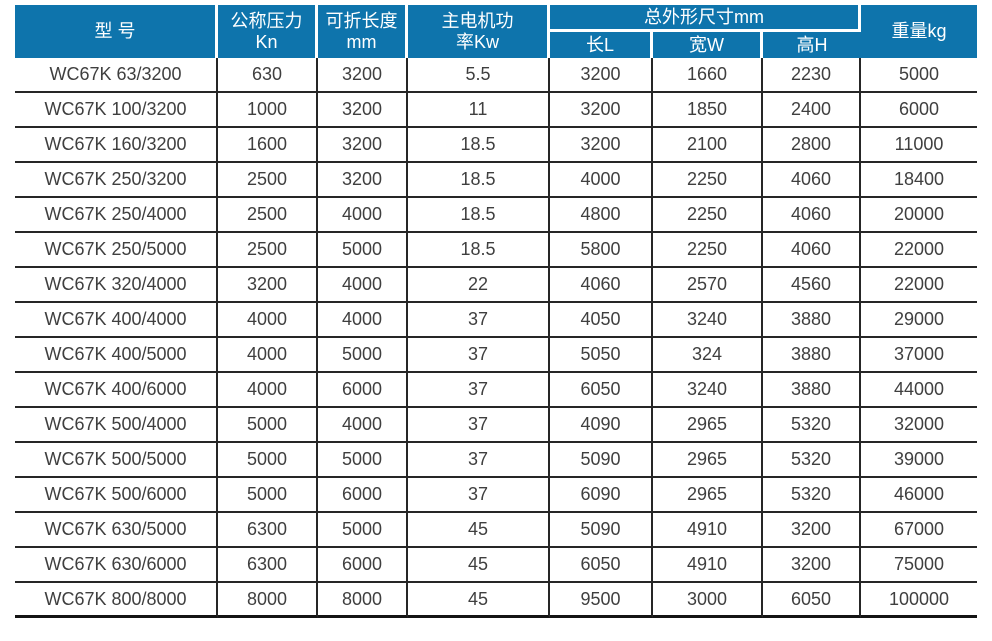  What do you see at coordinates (919, 31) in the screenshot?
I see `col-header-weight: 重量kg` at bounding box center [919, 31].